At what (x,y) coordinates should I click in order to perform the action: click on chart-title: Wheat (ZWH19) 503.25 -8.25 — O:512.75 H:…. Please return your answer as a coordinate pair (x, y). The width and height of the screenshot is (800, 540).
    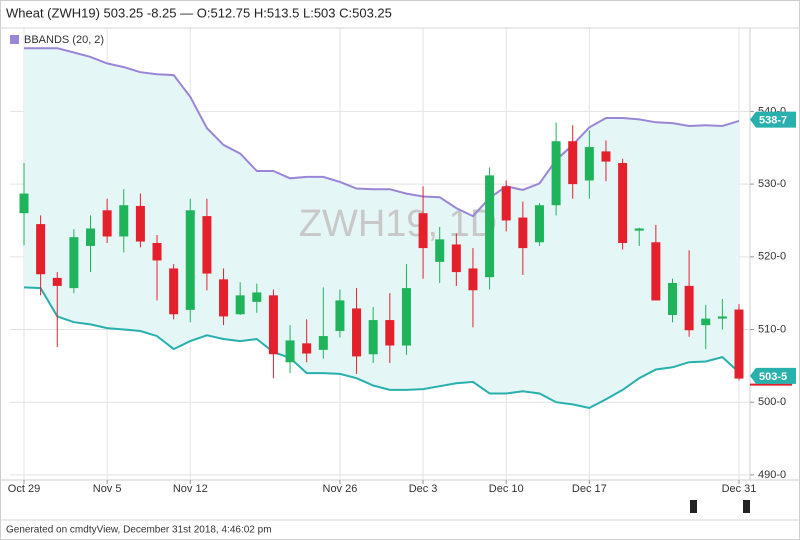
    Looking at the image, I should click on (199, 12).